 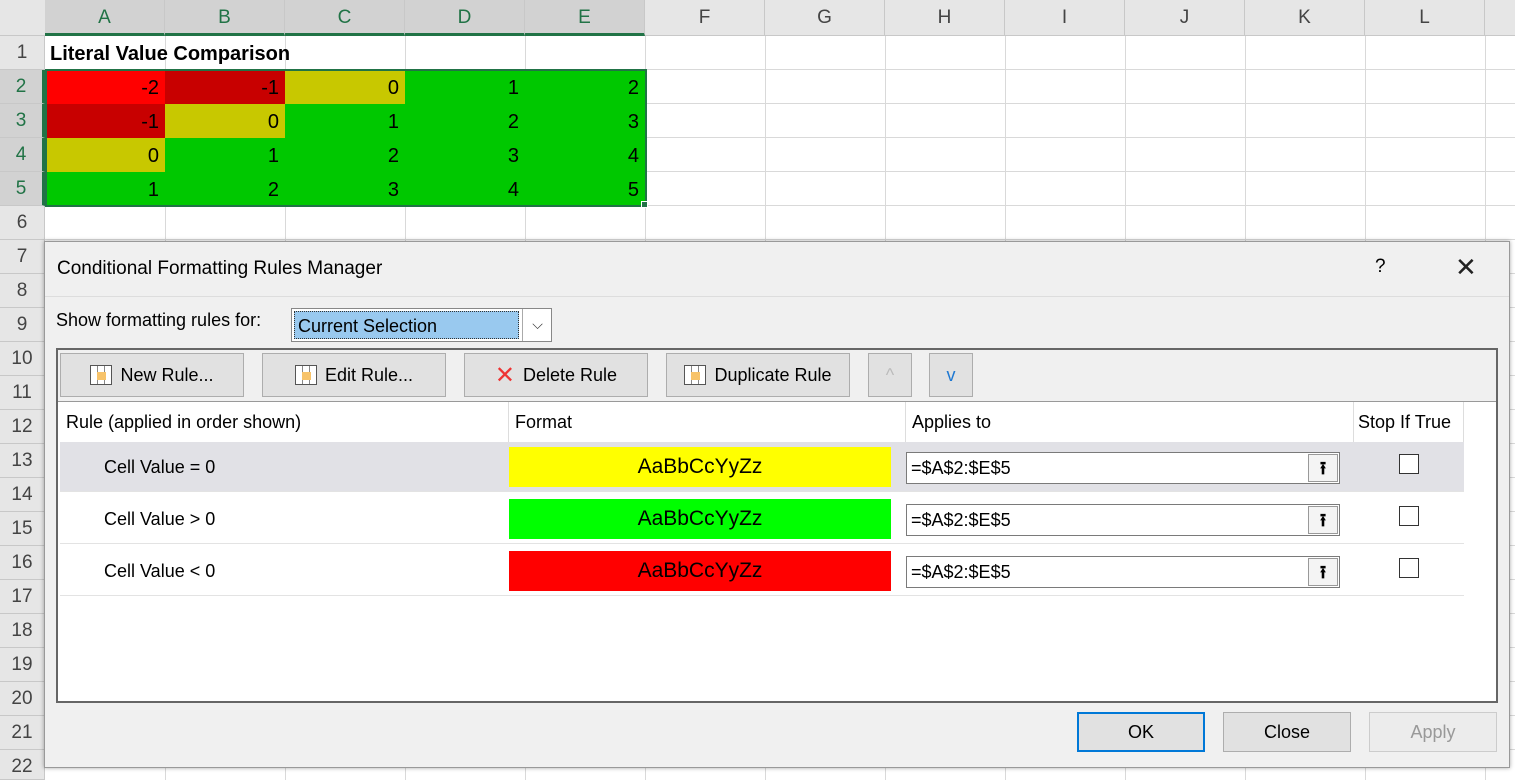 What do you see at coordinates (22, 597) in the screenshot?
I see `row-header-17: 17` at bounding box center [22, 597].